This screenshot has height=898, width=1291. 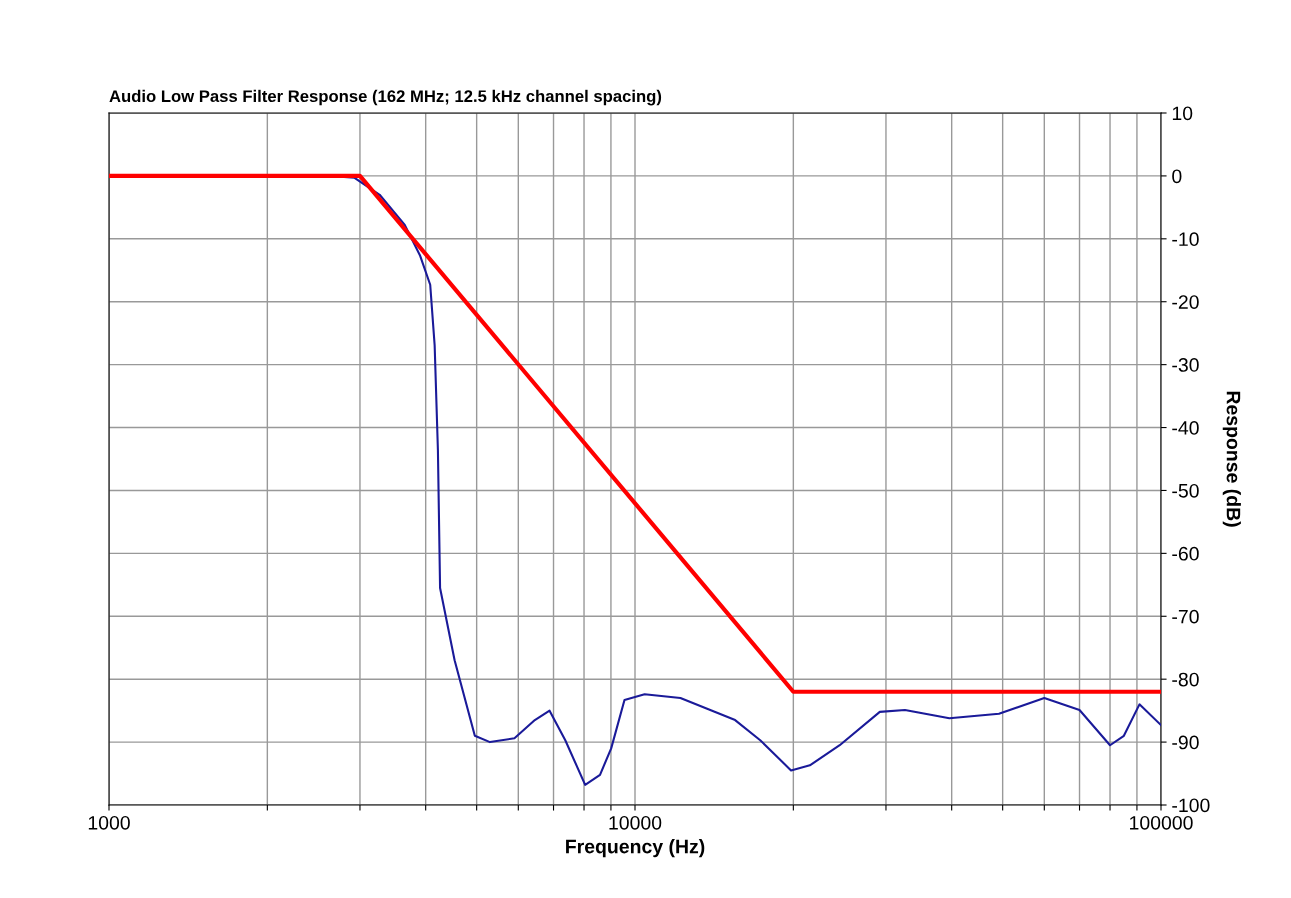 I want to click on y-tick-label: -30, so click(x=1185, y=365).